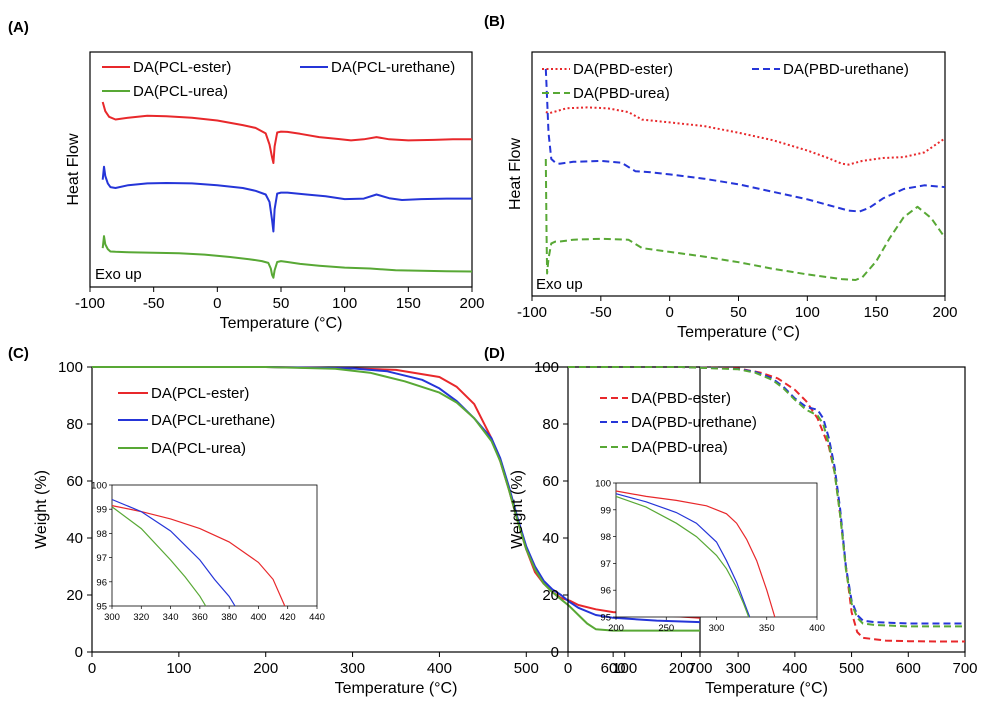  I want to click on inset-chart: 300 320 340 360 380 400 420 440 95 96 97 98 99 100, so click(208, 552).